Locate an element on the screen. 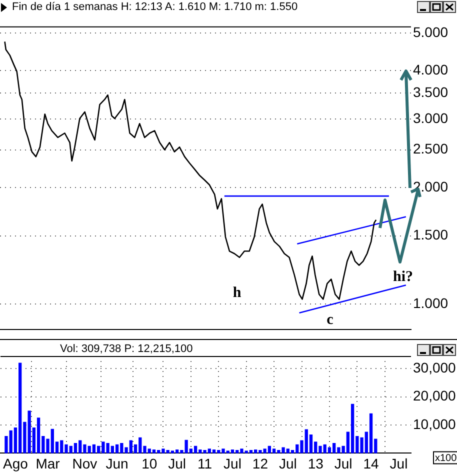 This screenshot has height=476, width=457. x-tick-label: 12 is located at coordinates (260, 463).